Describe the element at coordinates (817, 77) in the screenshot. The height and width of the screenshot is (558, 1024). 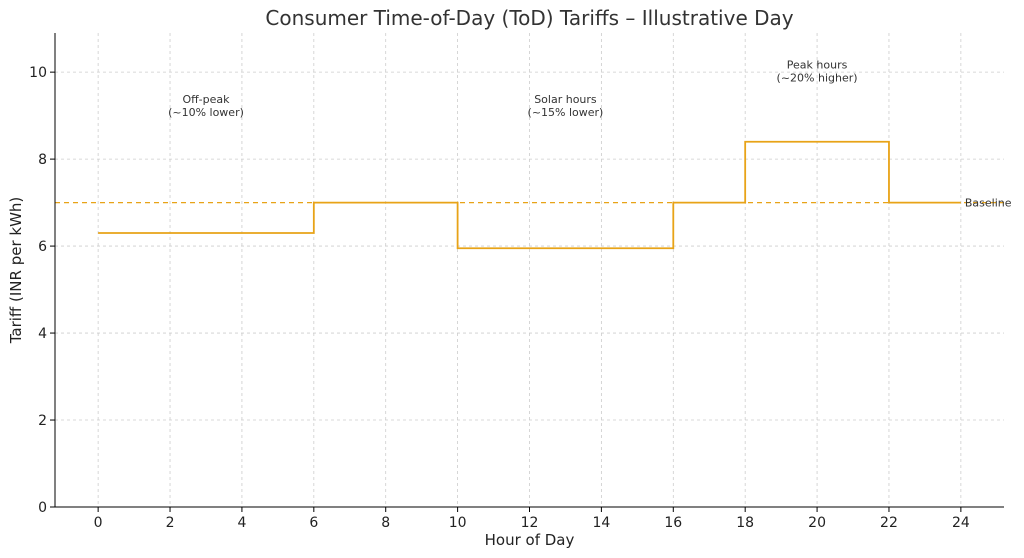
I see `annotation-detail: (~20% higher)` at that location.